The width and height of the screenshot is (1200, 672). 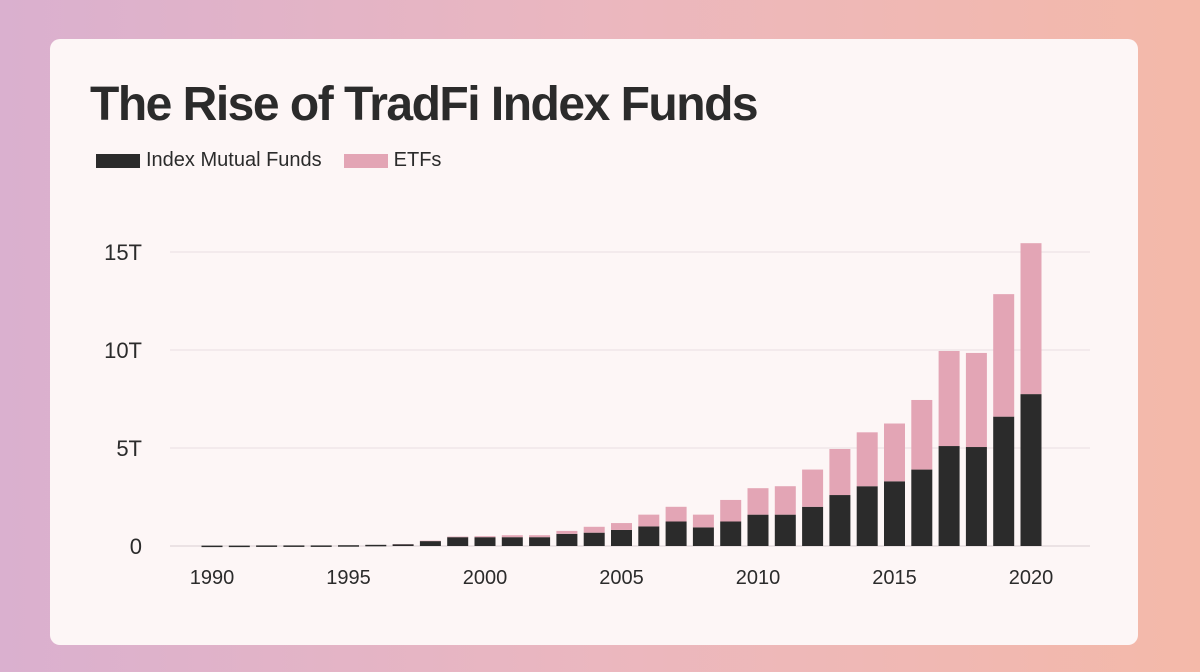 I want to click on bar-index-mutual-funds-2003, so click(x=567, y=539).